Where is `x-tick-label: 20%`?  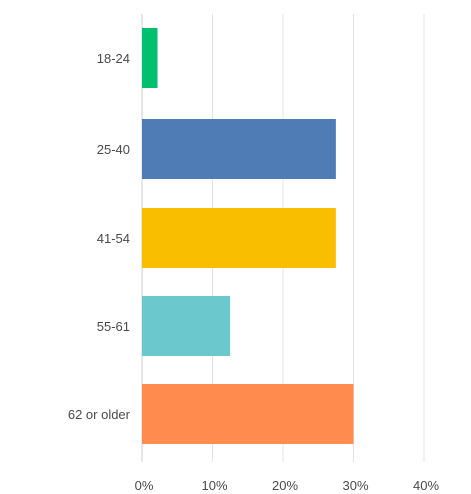
x-tick-label: 20% is located at coordinates (285, 485).